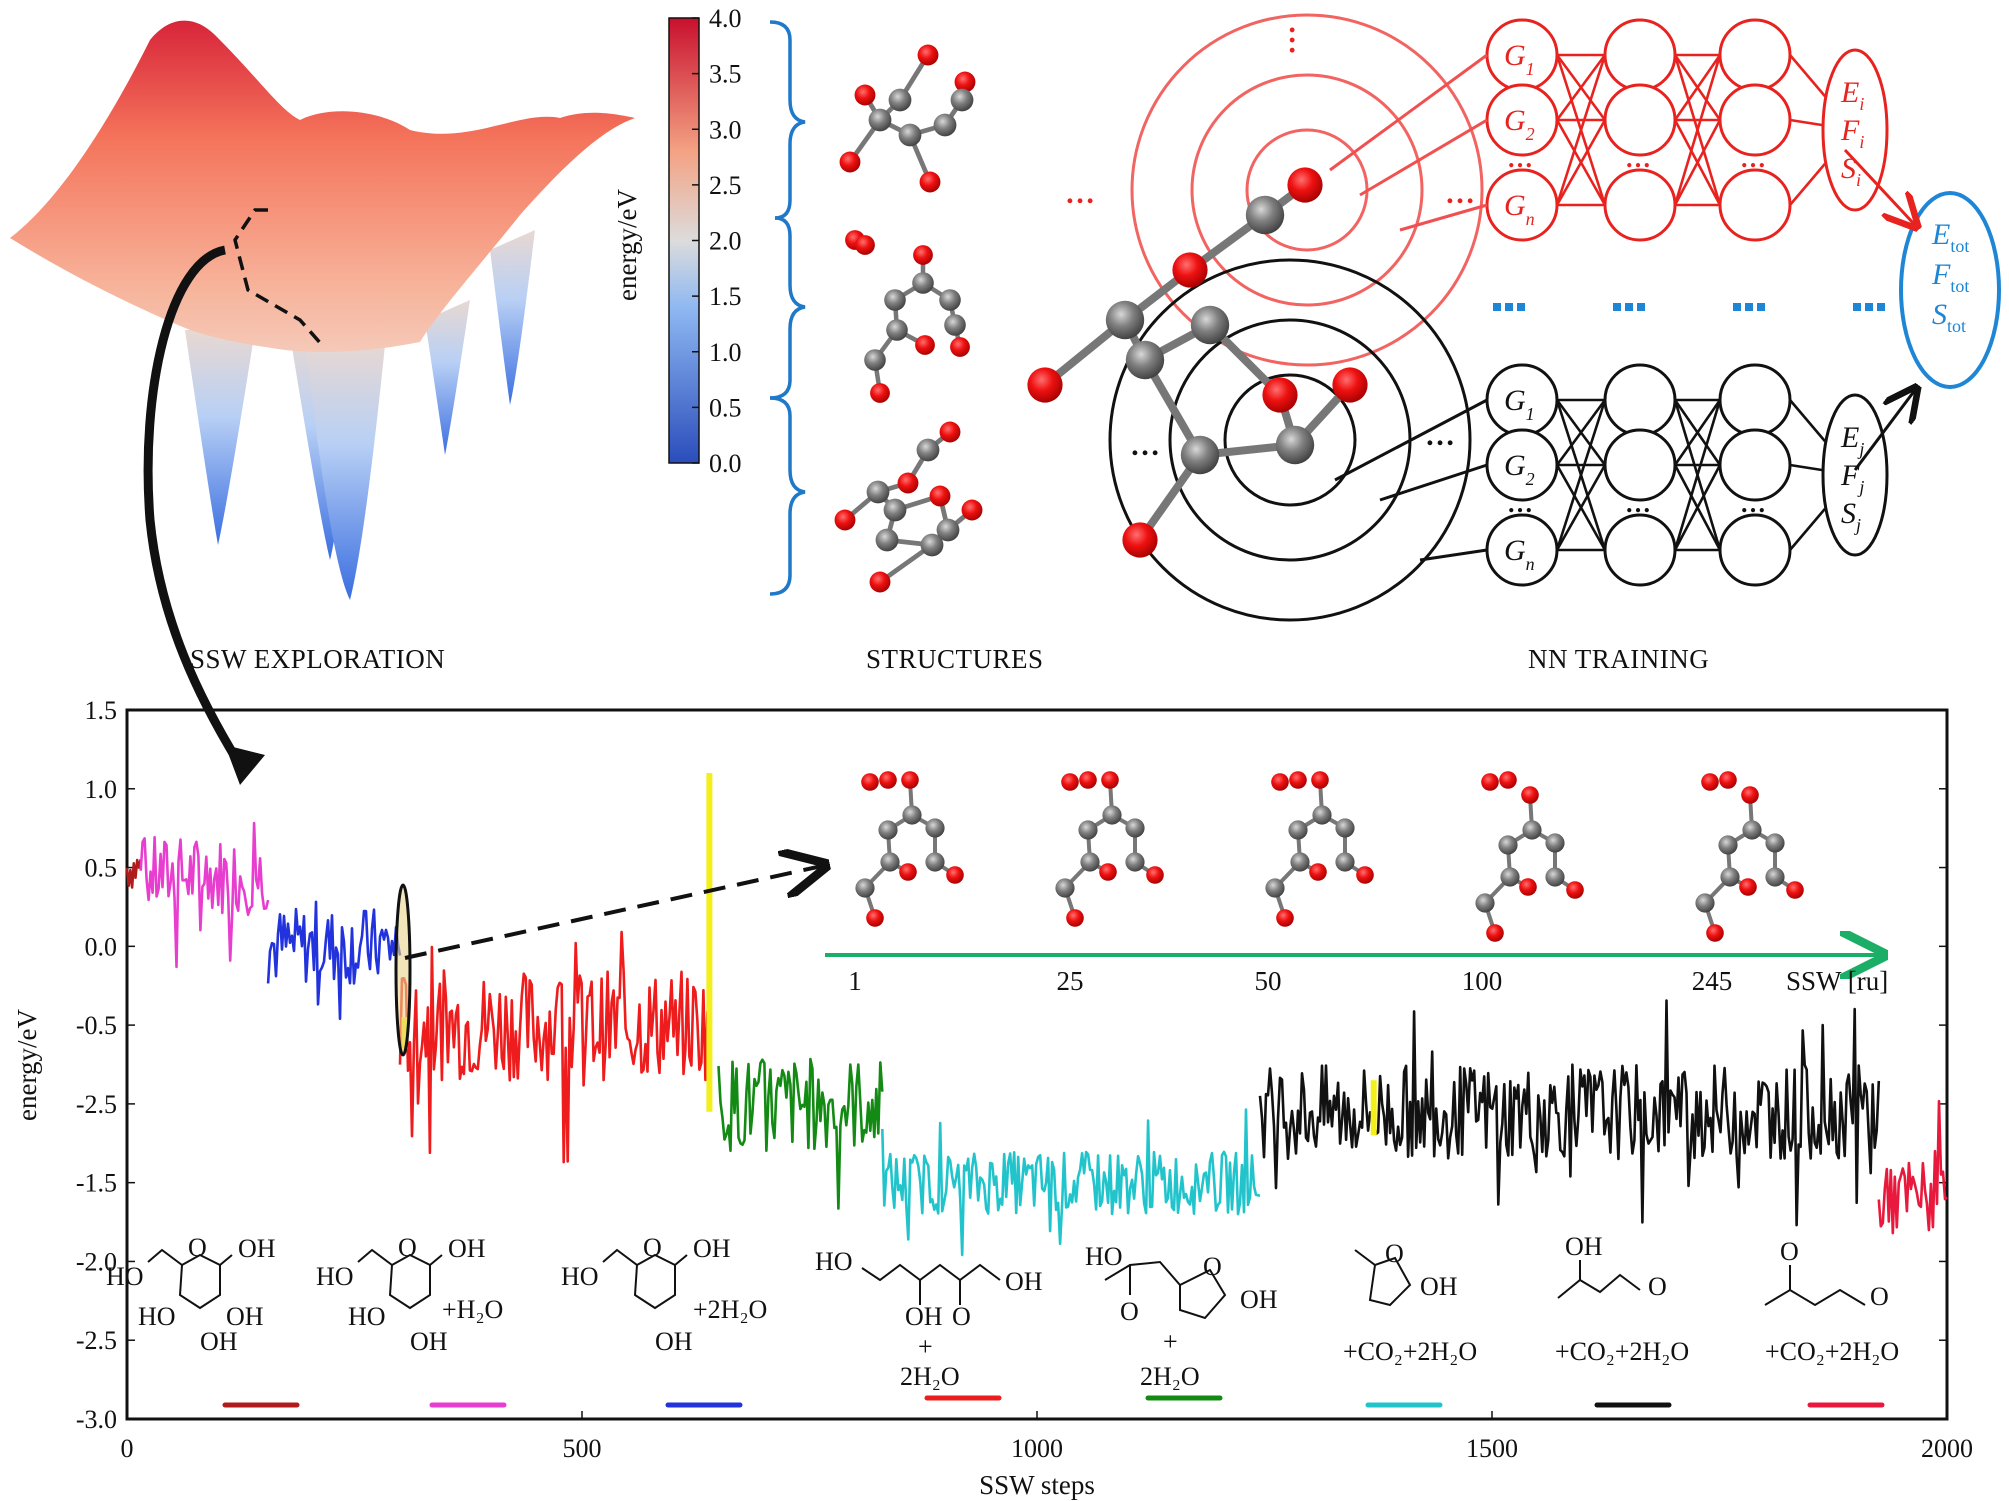  What do you see at coordinates (96, 1419) in the screenshot?
I see `y-tick-label: -3.0` at bounding box center [96, 1419].